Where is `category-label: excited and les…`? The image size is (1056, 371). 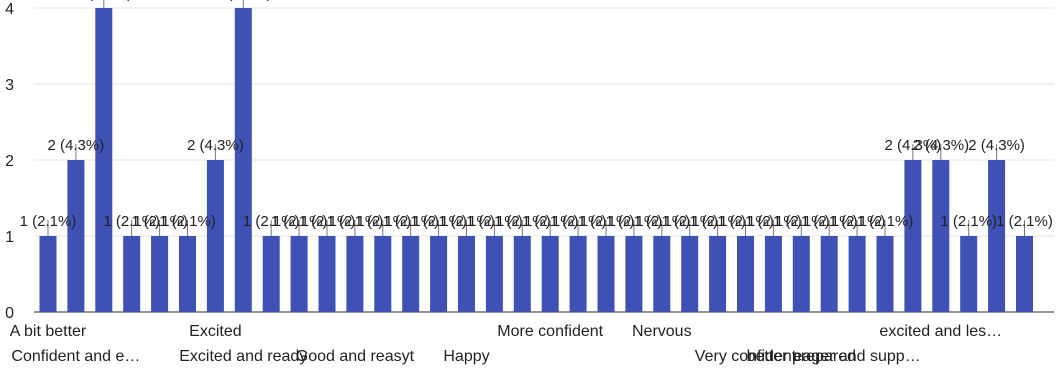 category-label: excited and les… is located at coordinates (940, 331).